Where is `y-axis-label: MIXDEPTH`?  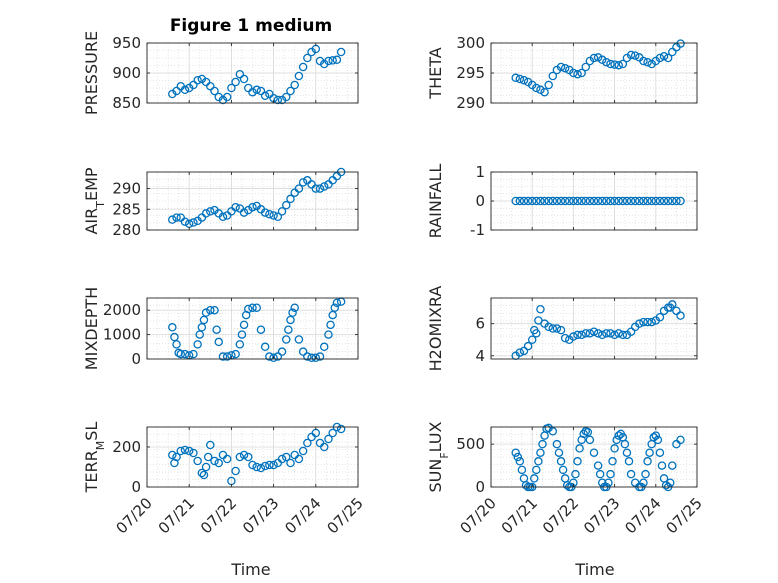
y-axis-label: MIXDEPTH is located at coordinates (91, 328).